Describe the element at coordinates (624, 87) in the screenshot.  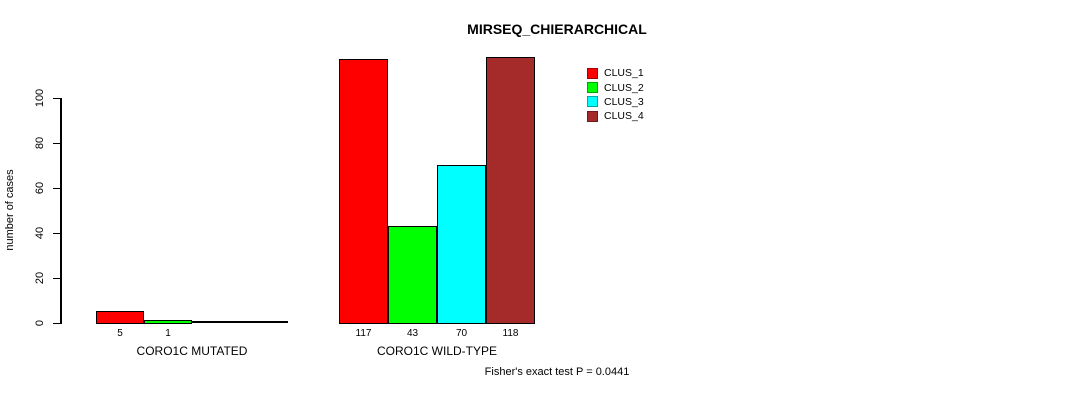
I see `legend-label: CLUS_2` at that location.